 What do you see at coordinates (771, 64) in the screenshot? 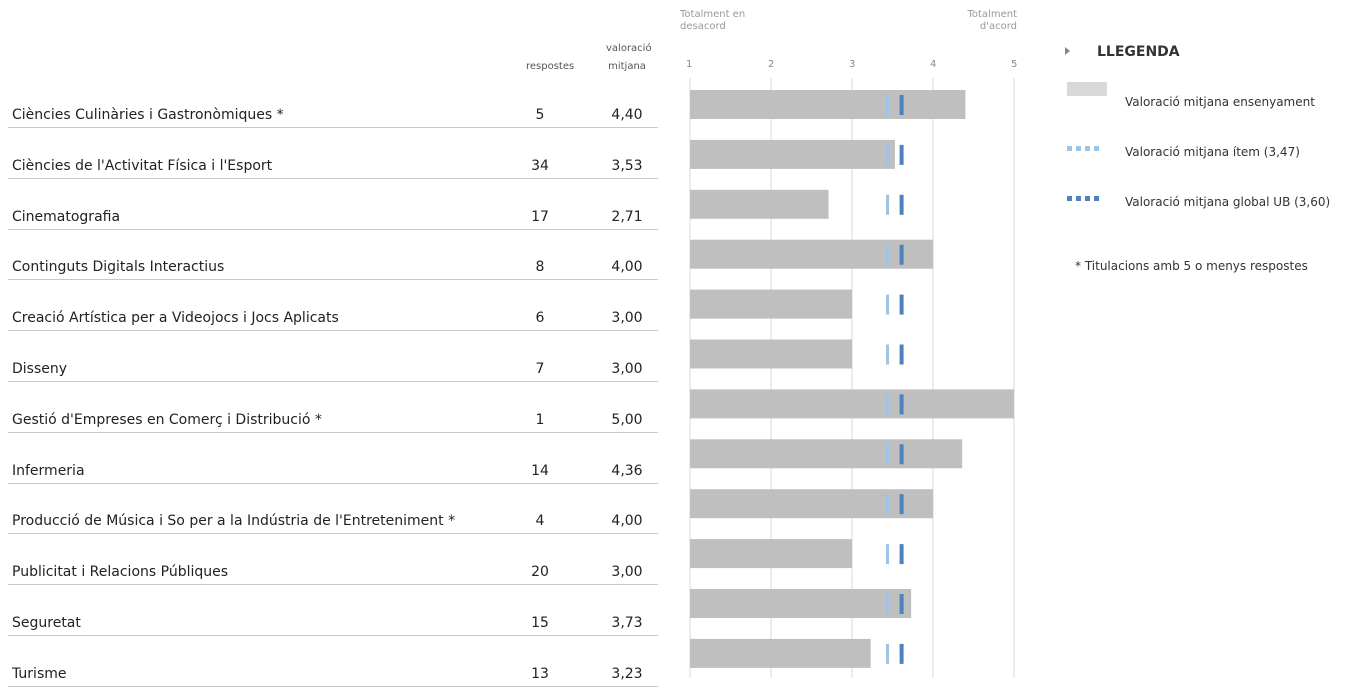
I see `x-tick-label: 2` at bounding box center [771, 64].